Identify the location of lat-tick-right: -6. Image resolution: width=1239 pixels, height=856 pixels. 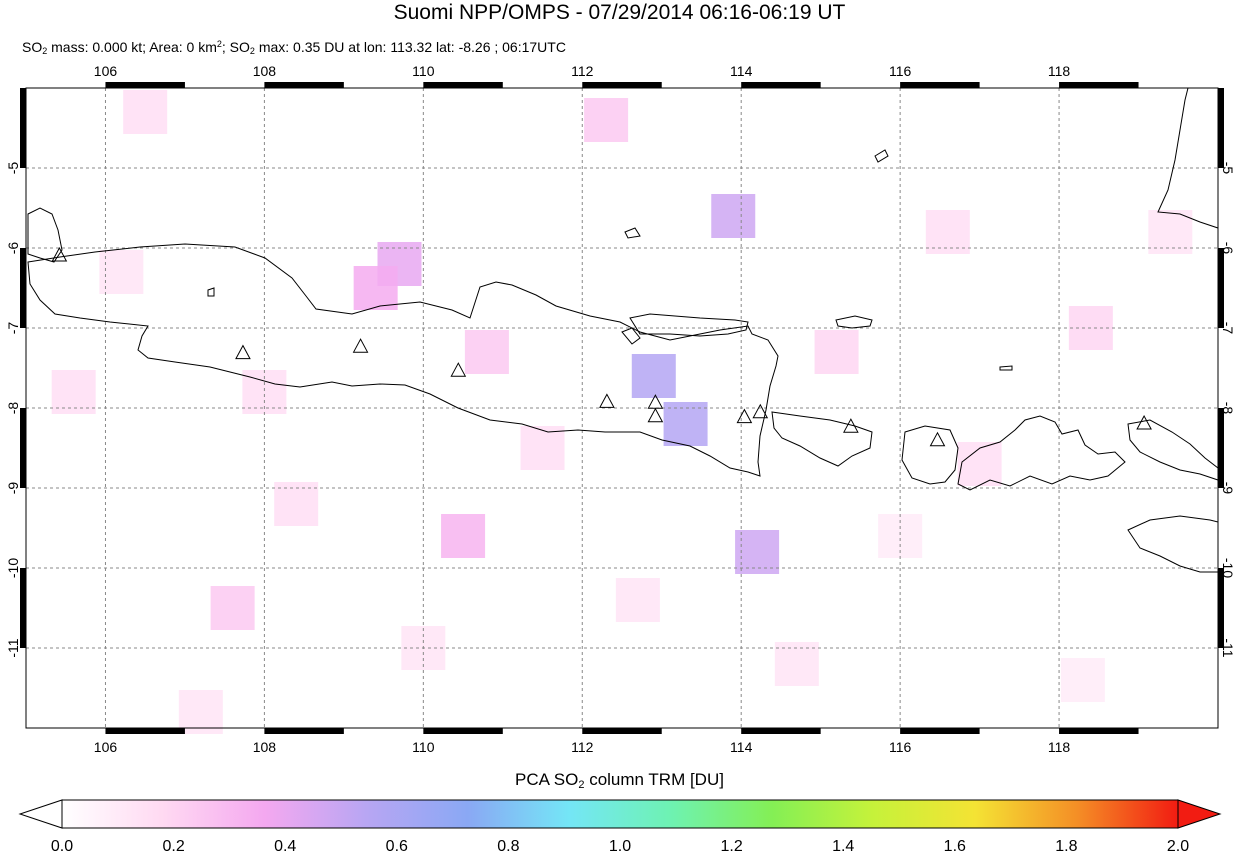
(1228, 248).